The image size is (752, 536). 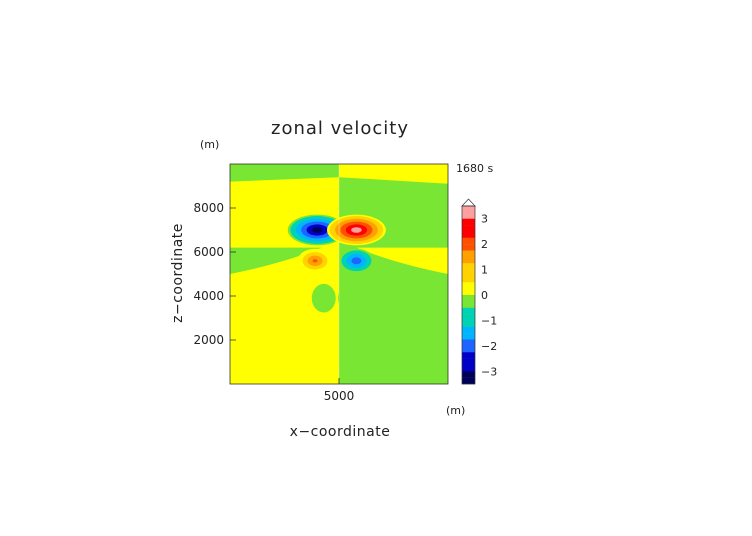 What do you see at coordinates (276, 260) in the screenshot?
I see `field-left-tongue` at bounding box center [276, 260].